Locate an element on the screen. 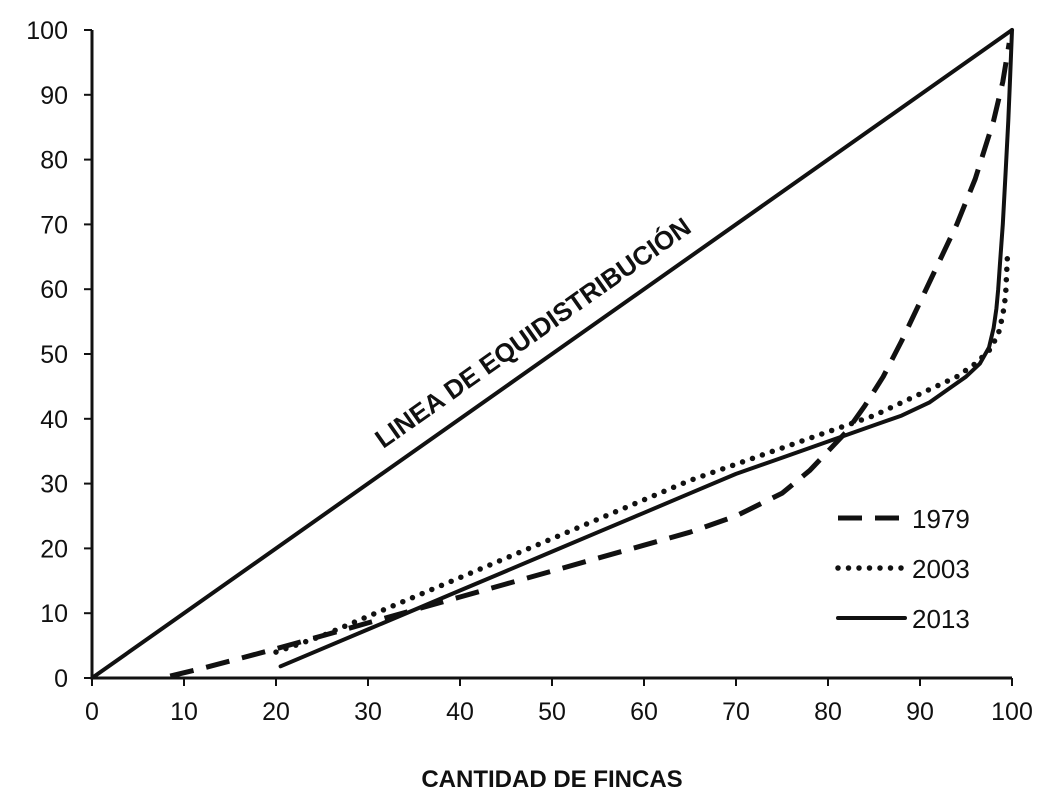 Image resolution: width=1042 pixels, height=804 pixels. legend-item-2013: 2013 is located at coordinates (903, 619).